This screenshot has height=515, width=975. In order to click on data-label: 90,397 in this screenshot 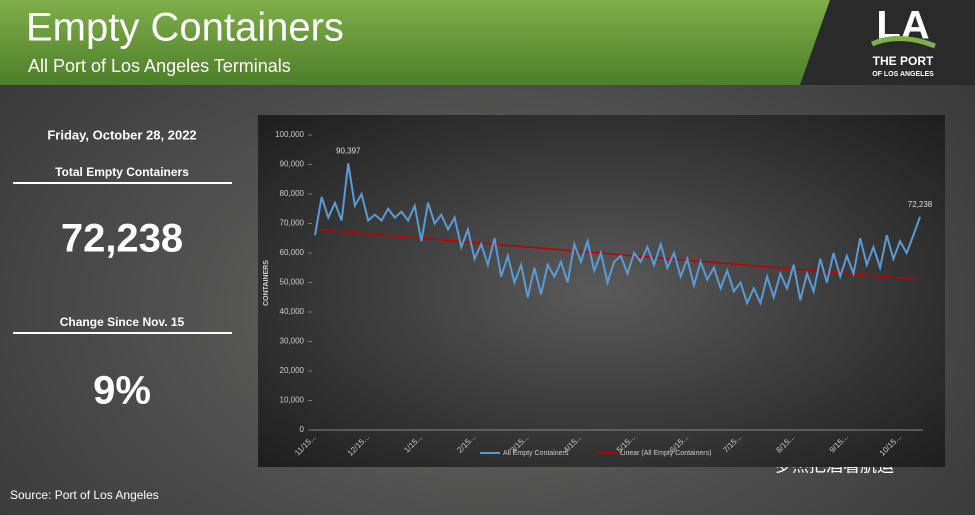, I will do `click(348, 150)`.